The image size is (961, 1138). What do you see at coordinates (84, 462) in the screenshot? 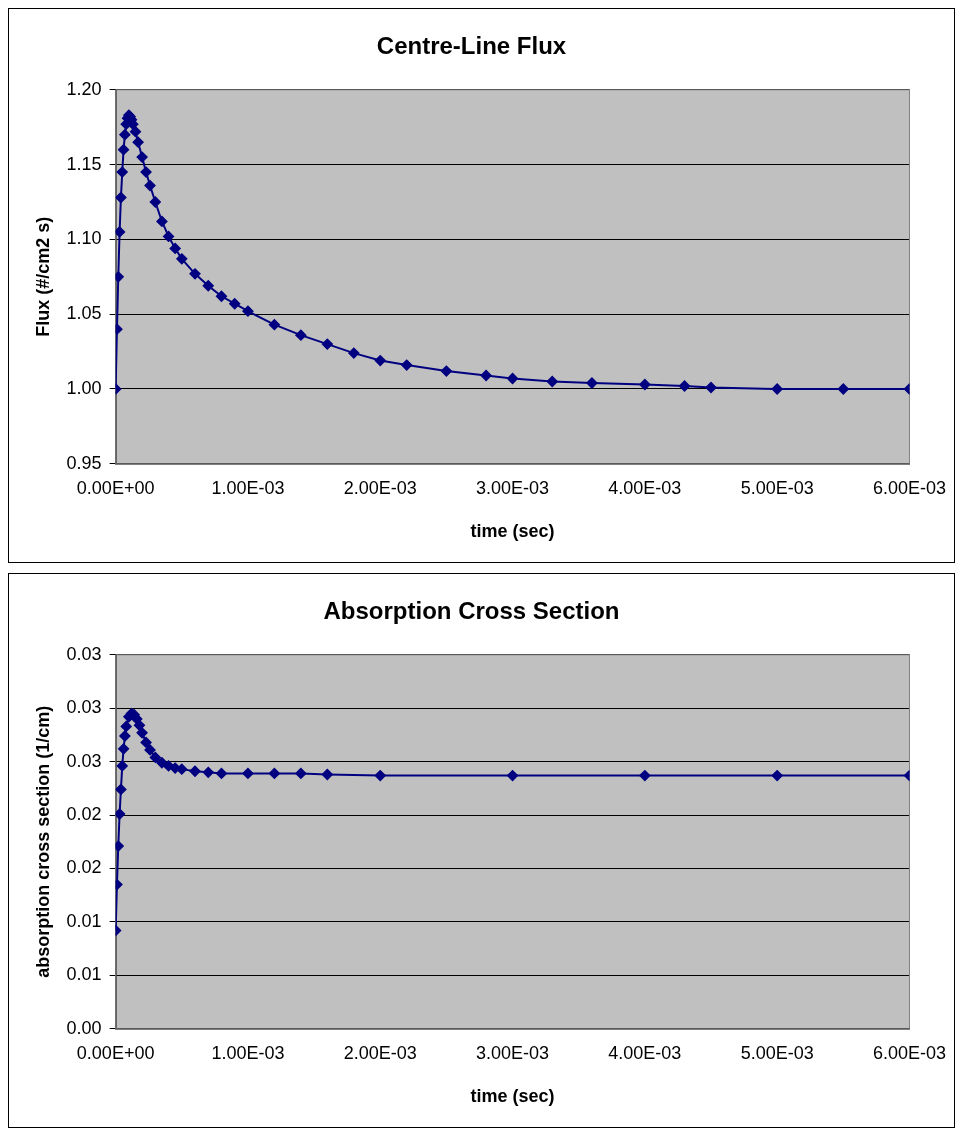
I see `y-tick-label: 0.95` at bounding box center [84, 462].